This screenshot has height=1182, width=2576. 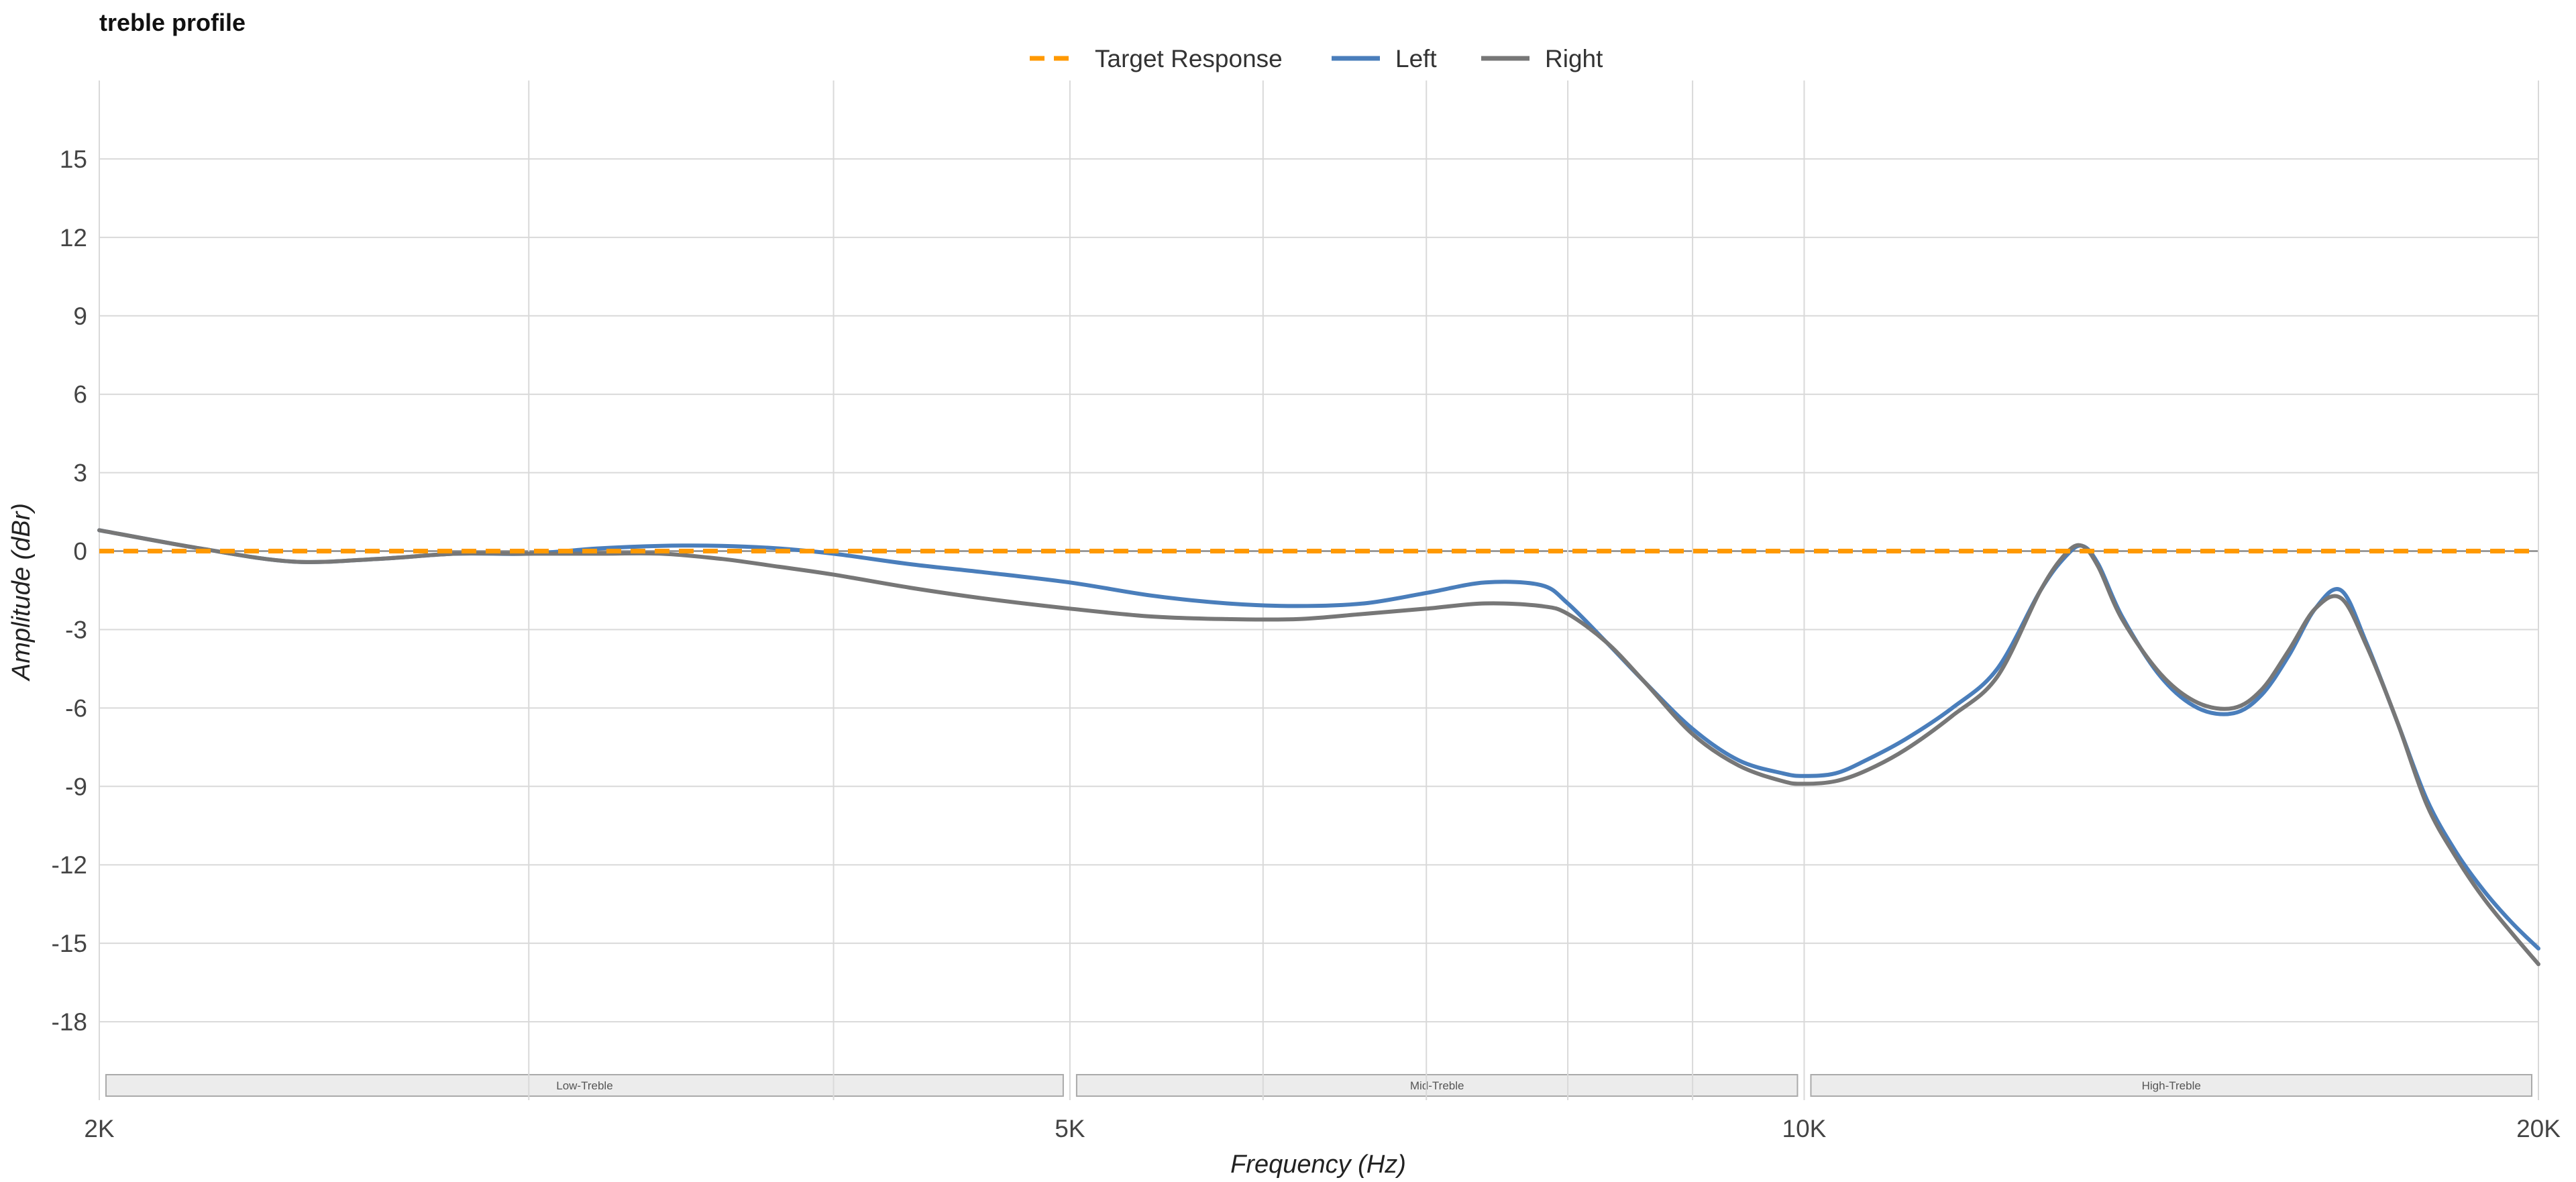 What do you see at coordinates (1574, 58) in the screenshot?
I see `legend-label-right: Right` at bounding box center [1574, 58].